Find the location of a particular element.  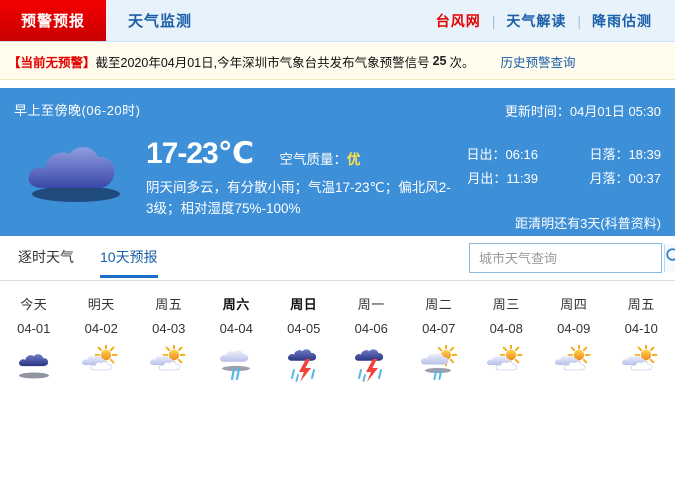

search-input is located at coordinates (567, 258).